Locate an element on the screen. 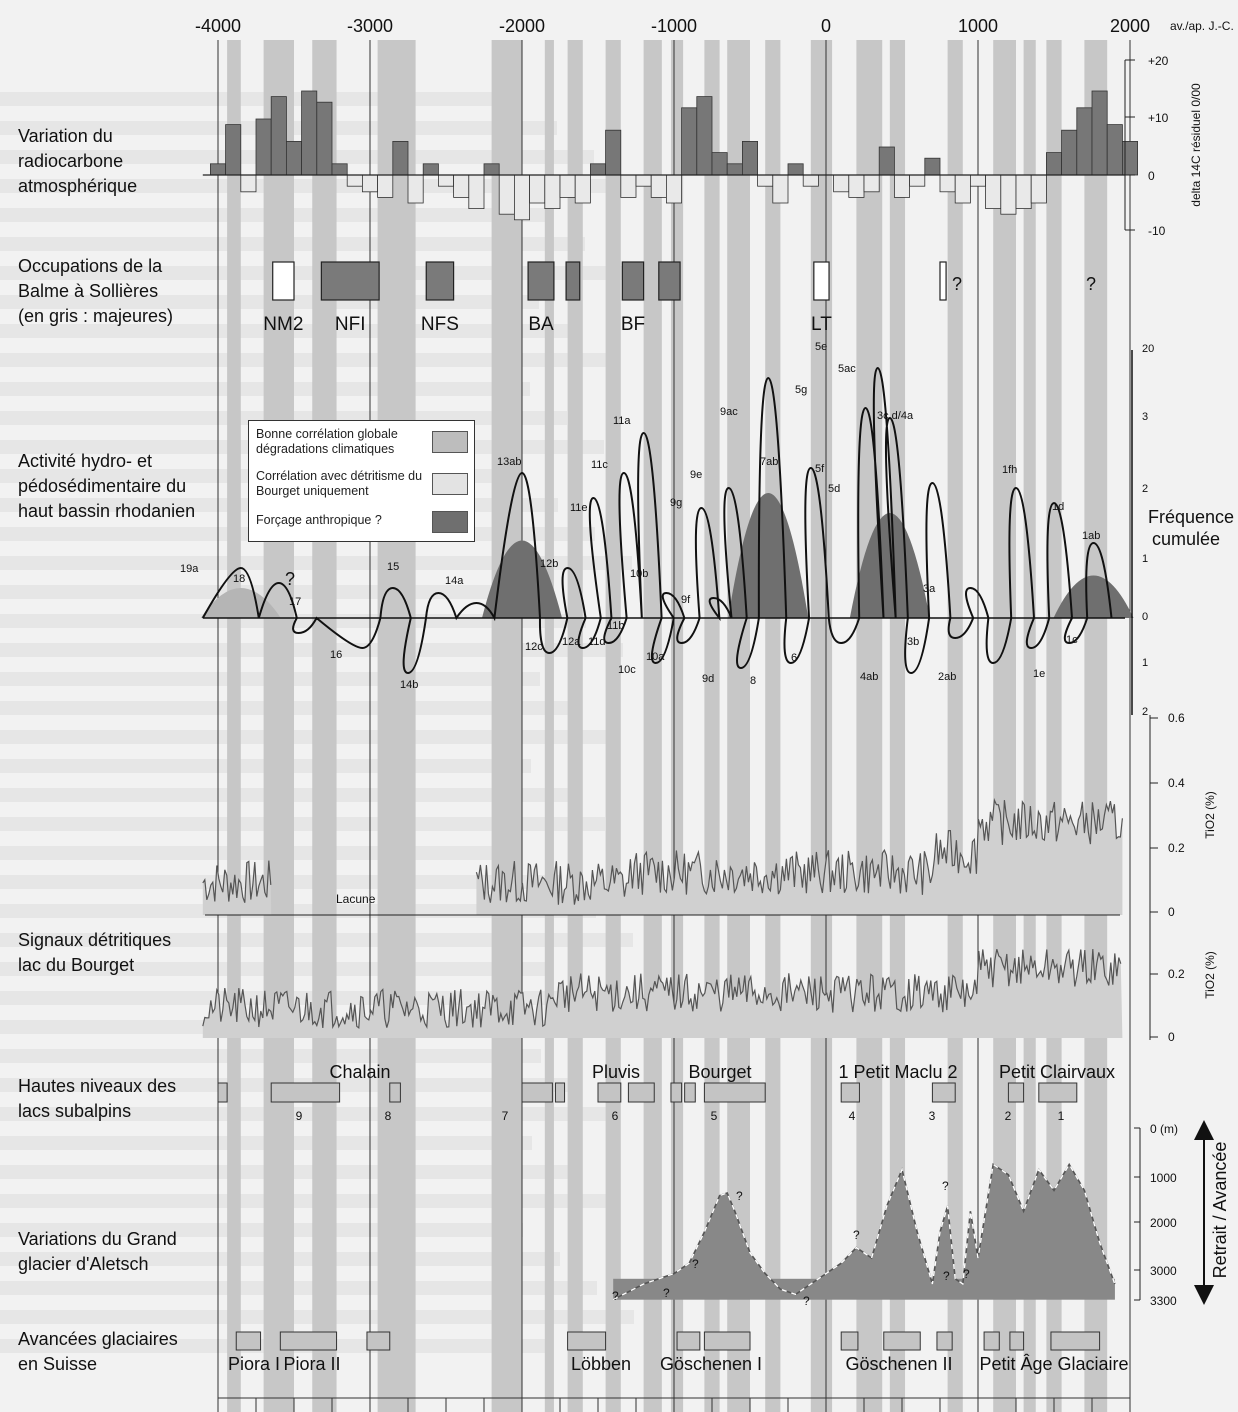 The image size is (1238, 1412). hydro-tick-label-6: 2 is located at coordinates (1145, 712).